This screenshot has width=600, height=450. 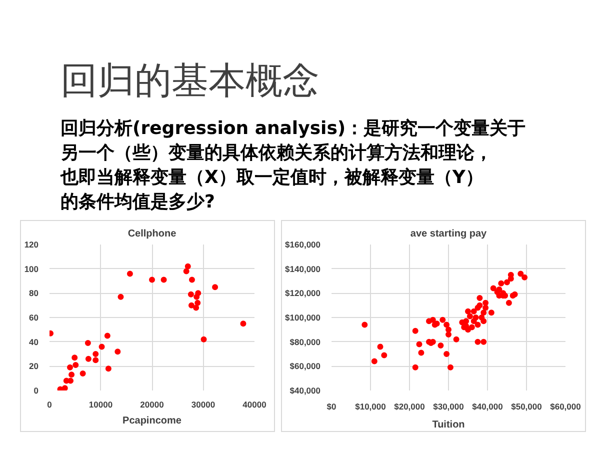 What do you see at coordinates (34, 366) in the screenshot?
I see `y-tick-label: 20` at bounding box center [34, 366].